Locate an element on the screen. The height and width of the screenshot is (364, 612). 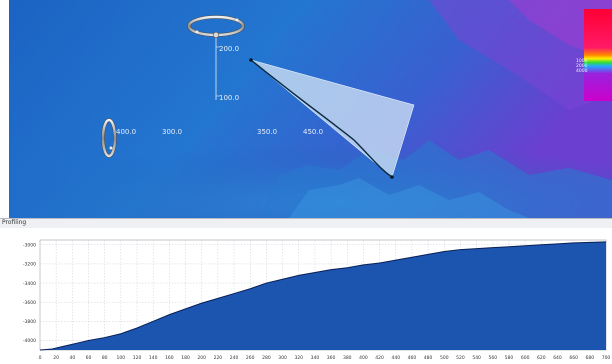
x-tick-label: 100 is located at coordinates (121, 358).